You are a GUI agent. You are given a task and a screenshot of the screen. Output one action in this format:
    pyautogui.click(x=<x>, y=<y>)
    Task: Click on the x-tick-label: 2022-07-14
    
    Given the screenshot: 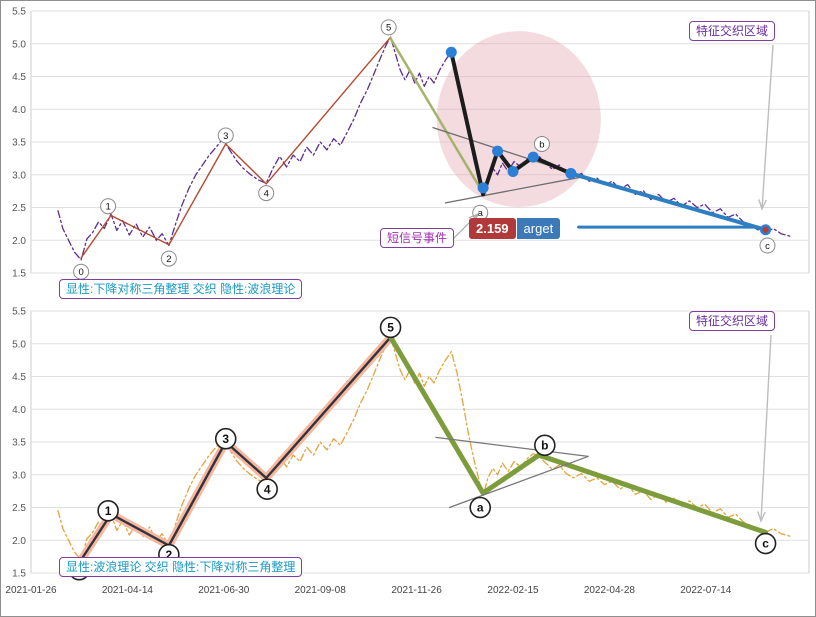 What is the action you would take?
    pyautogui.click(x=706, y=590)
    